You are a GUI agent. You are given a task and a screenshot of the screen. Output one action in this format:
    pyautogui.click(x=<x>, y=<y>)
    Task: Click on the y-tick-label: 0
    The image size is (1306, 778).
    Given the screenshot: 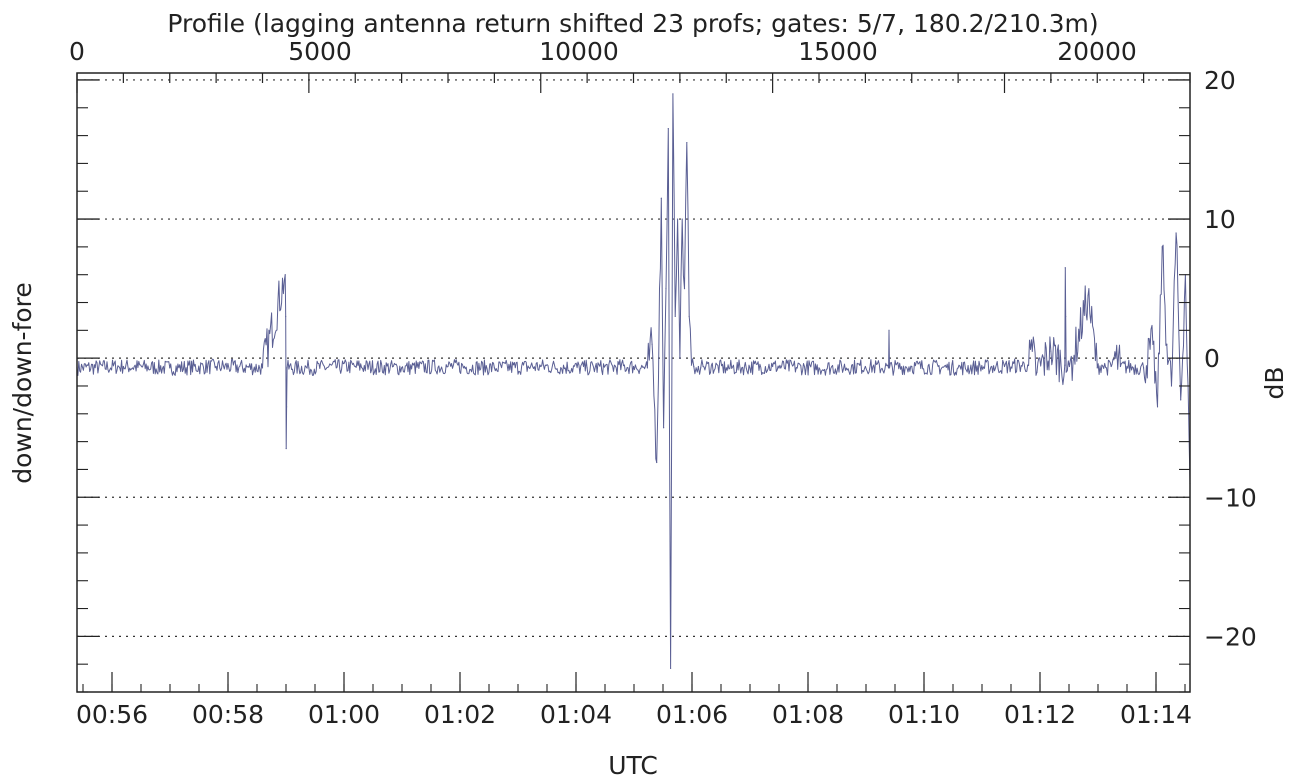 What is the action you would take?
    pyautogui.click(x=1212, y=358)
    